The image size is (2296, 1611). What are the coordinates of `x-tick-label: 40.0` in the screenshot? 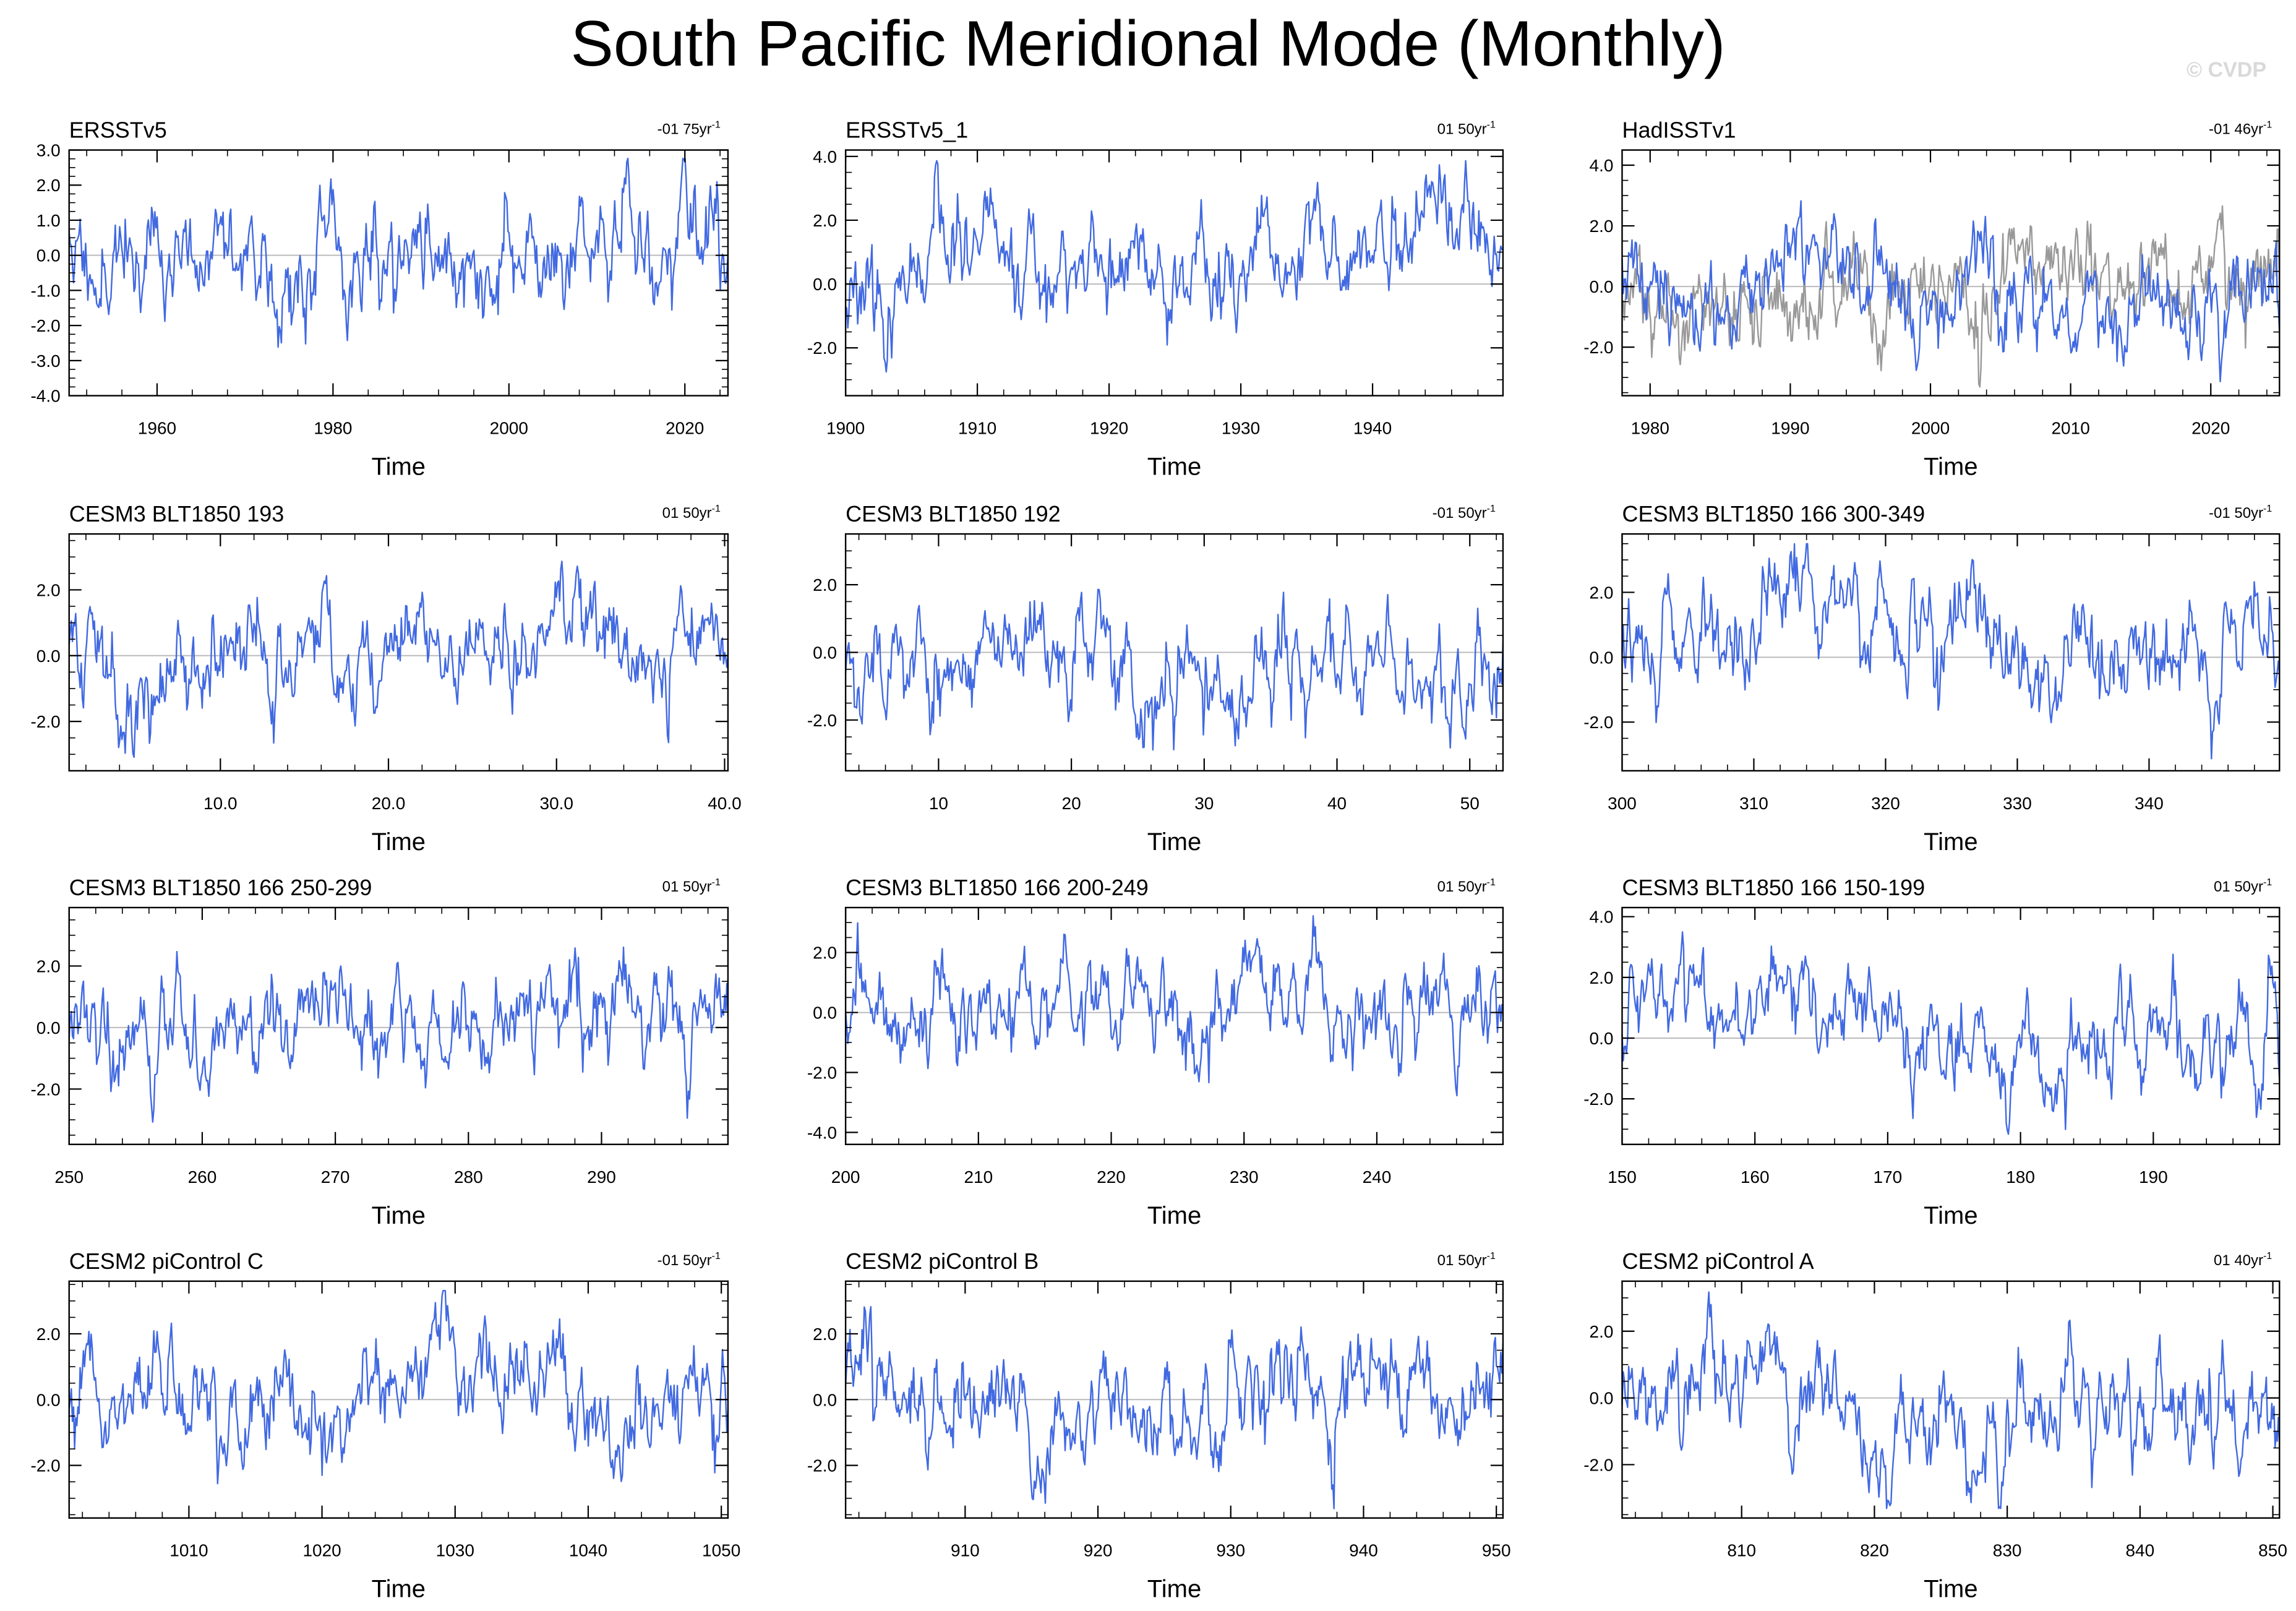 It's located at (725, 803).